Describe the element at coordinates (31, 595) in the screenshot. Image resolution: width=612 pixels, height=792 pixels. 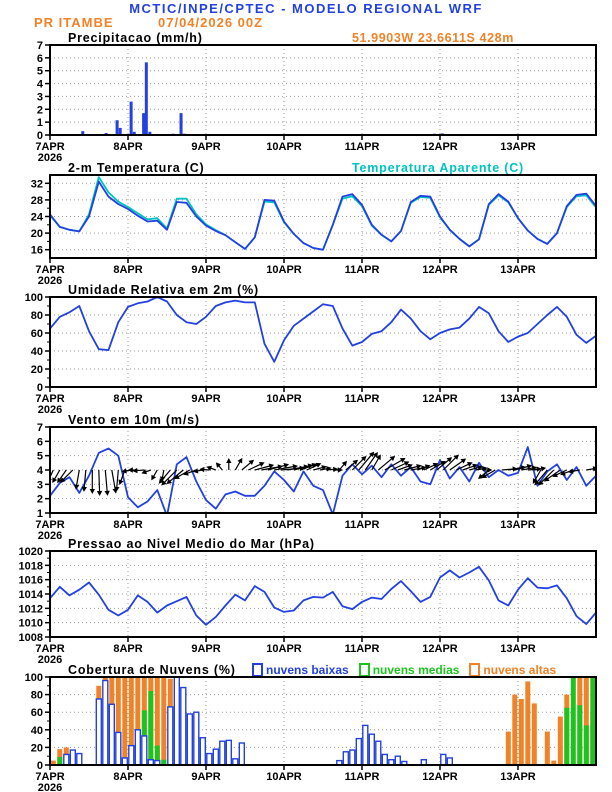
I see `svg-text: 1014` at that location.